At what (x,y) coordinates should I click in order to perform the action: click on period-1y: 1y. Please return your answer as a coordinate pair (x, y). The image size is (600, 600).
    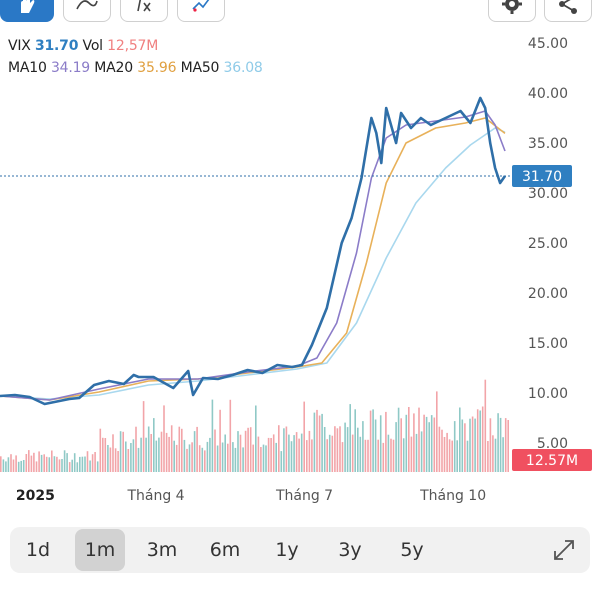
    Looking at the image, I should click on (287, 550).